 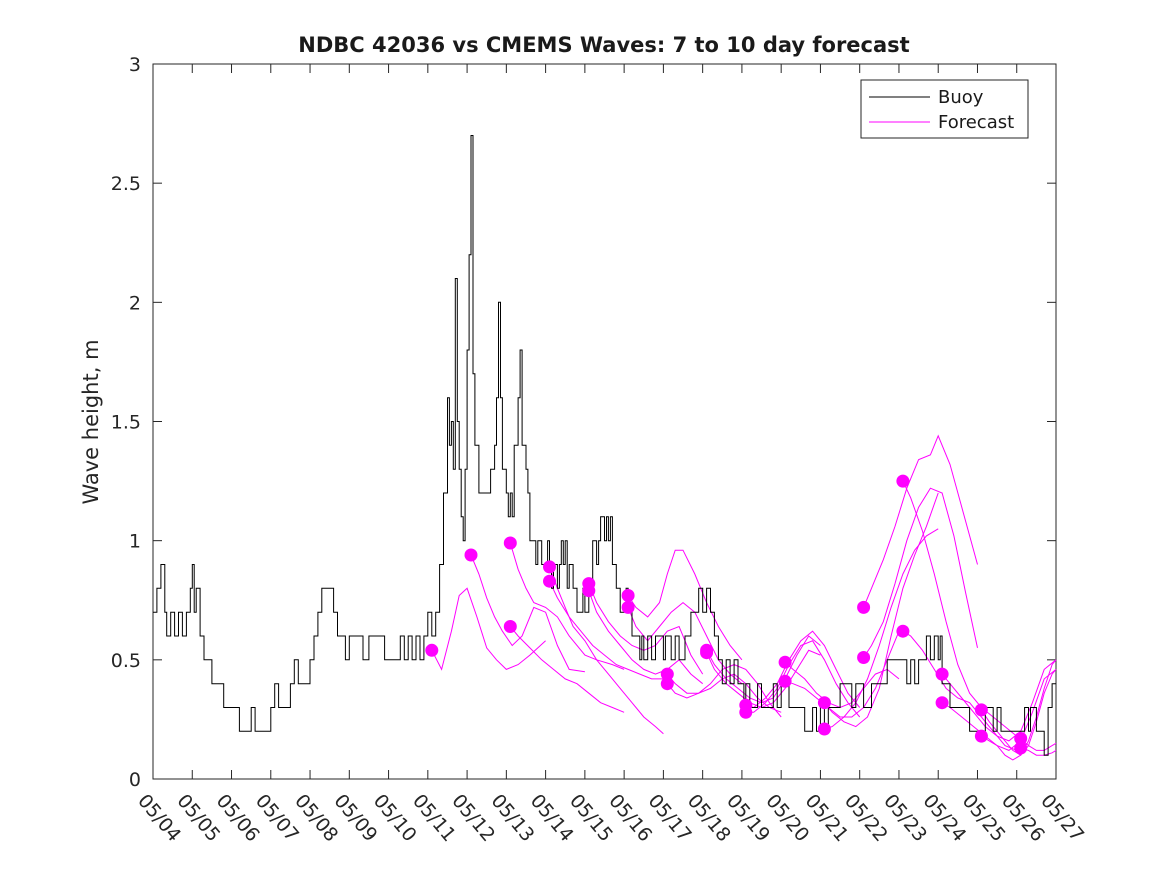 What do you see at coordinates (135, 303) in the screenshot?
I see `y-tick-label: 2` at bounding box center [135, 303].